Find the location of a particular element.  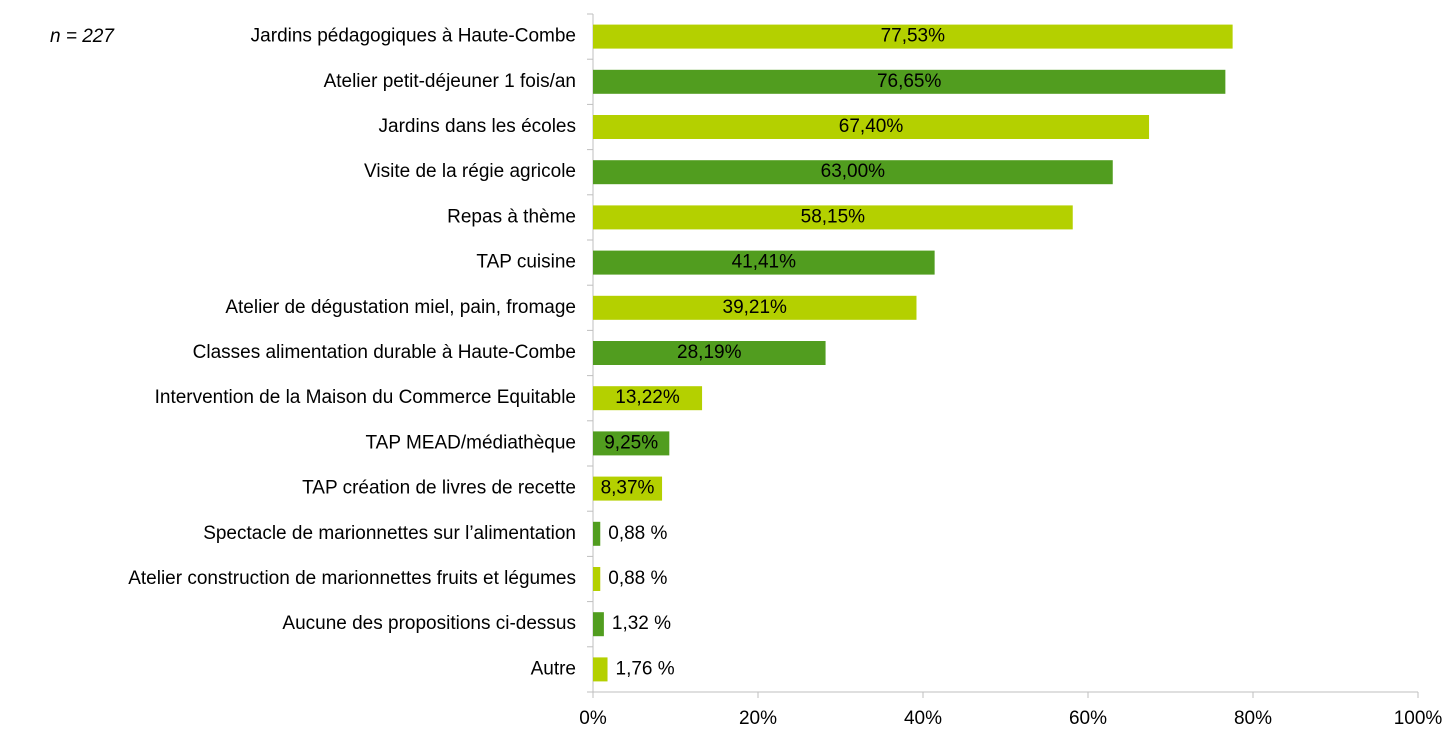

annotation: n = 227 is located at coordinates (82, 36).